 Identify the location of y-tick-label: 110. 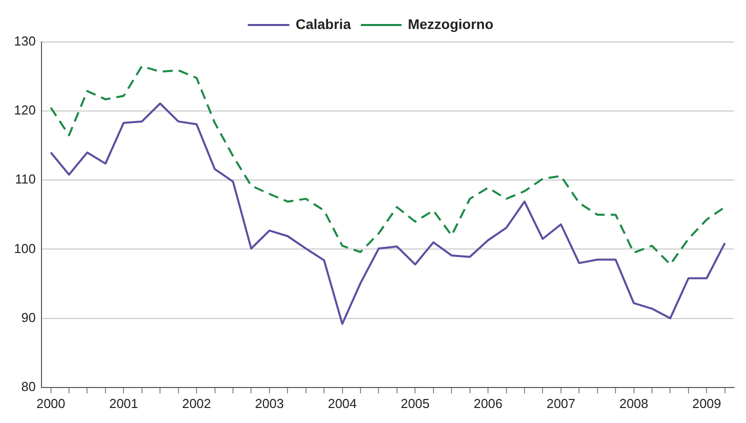
(25, 179).